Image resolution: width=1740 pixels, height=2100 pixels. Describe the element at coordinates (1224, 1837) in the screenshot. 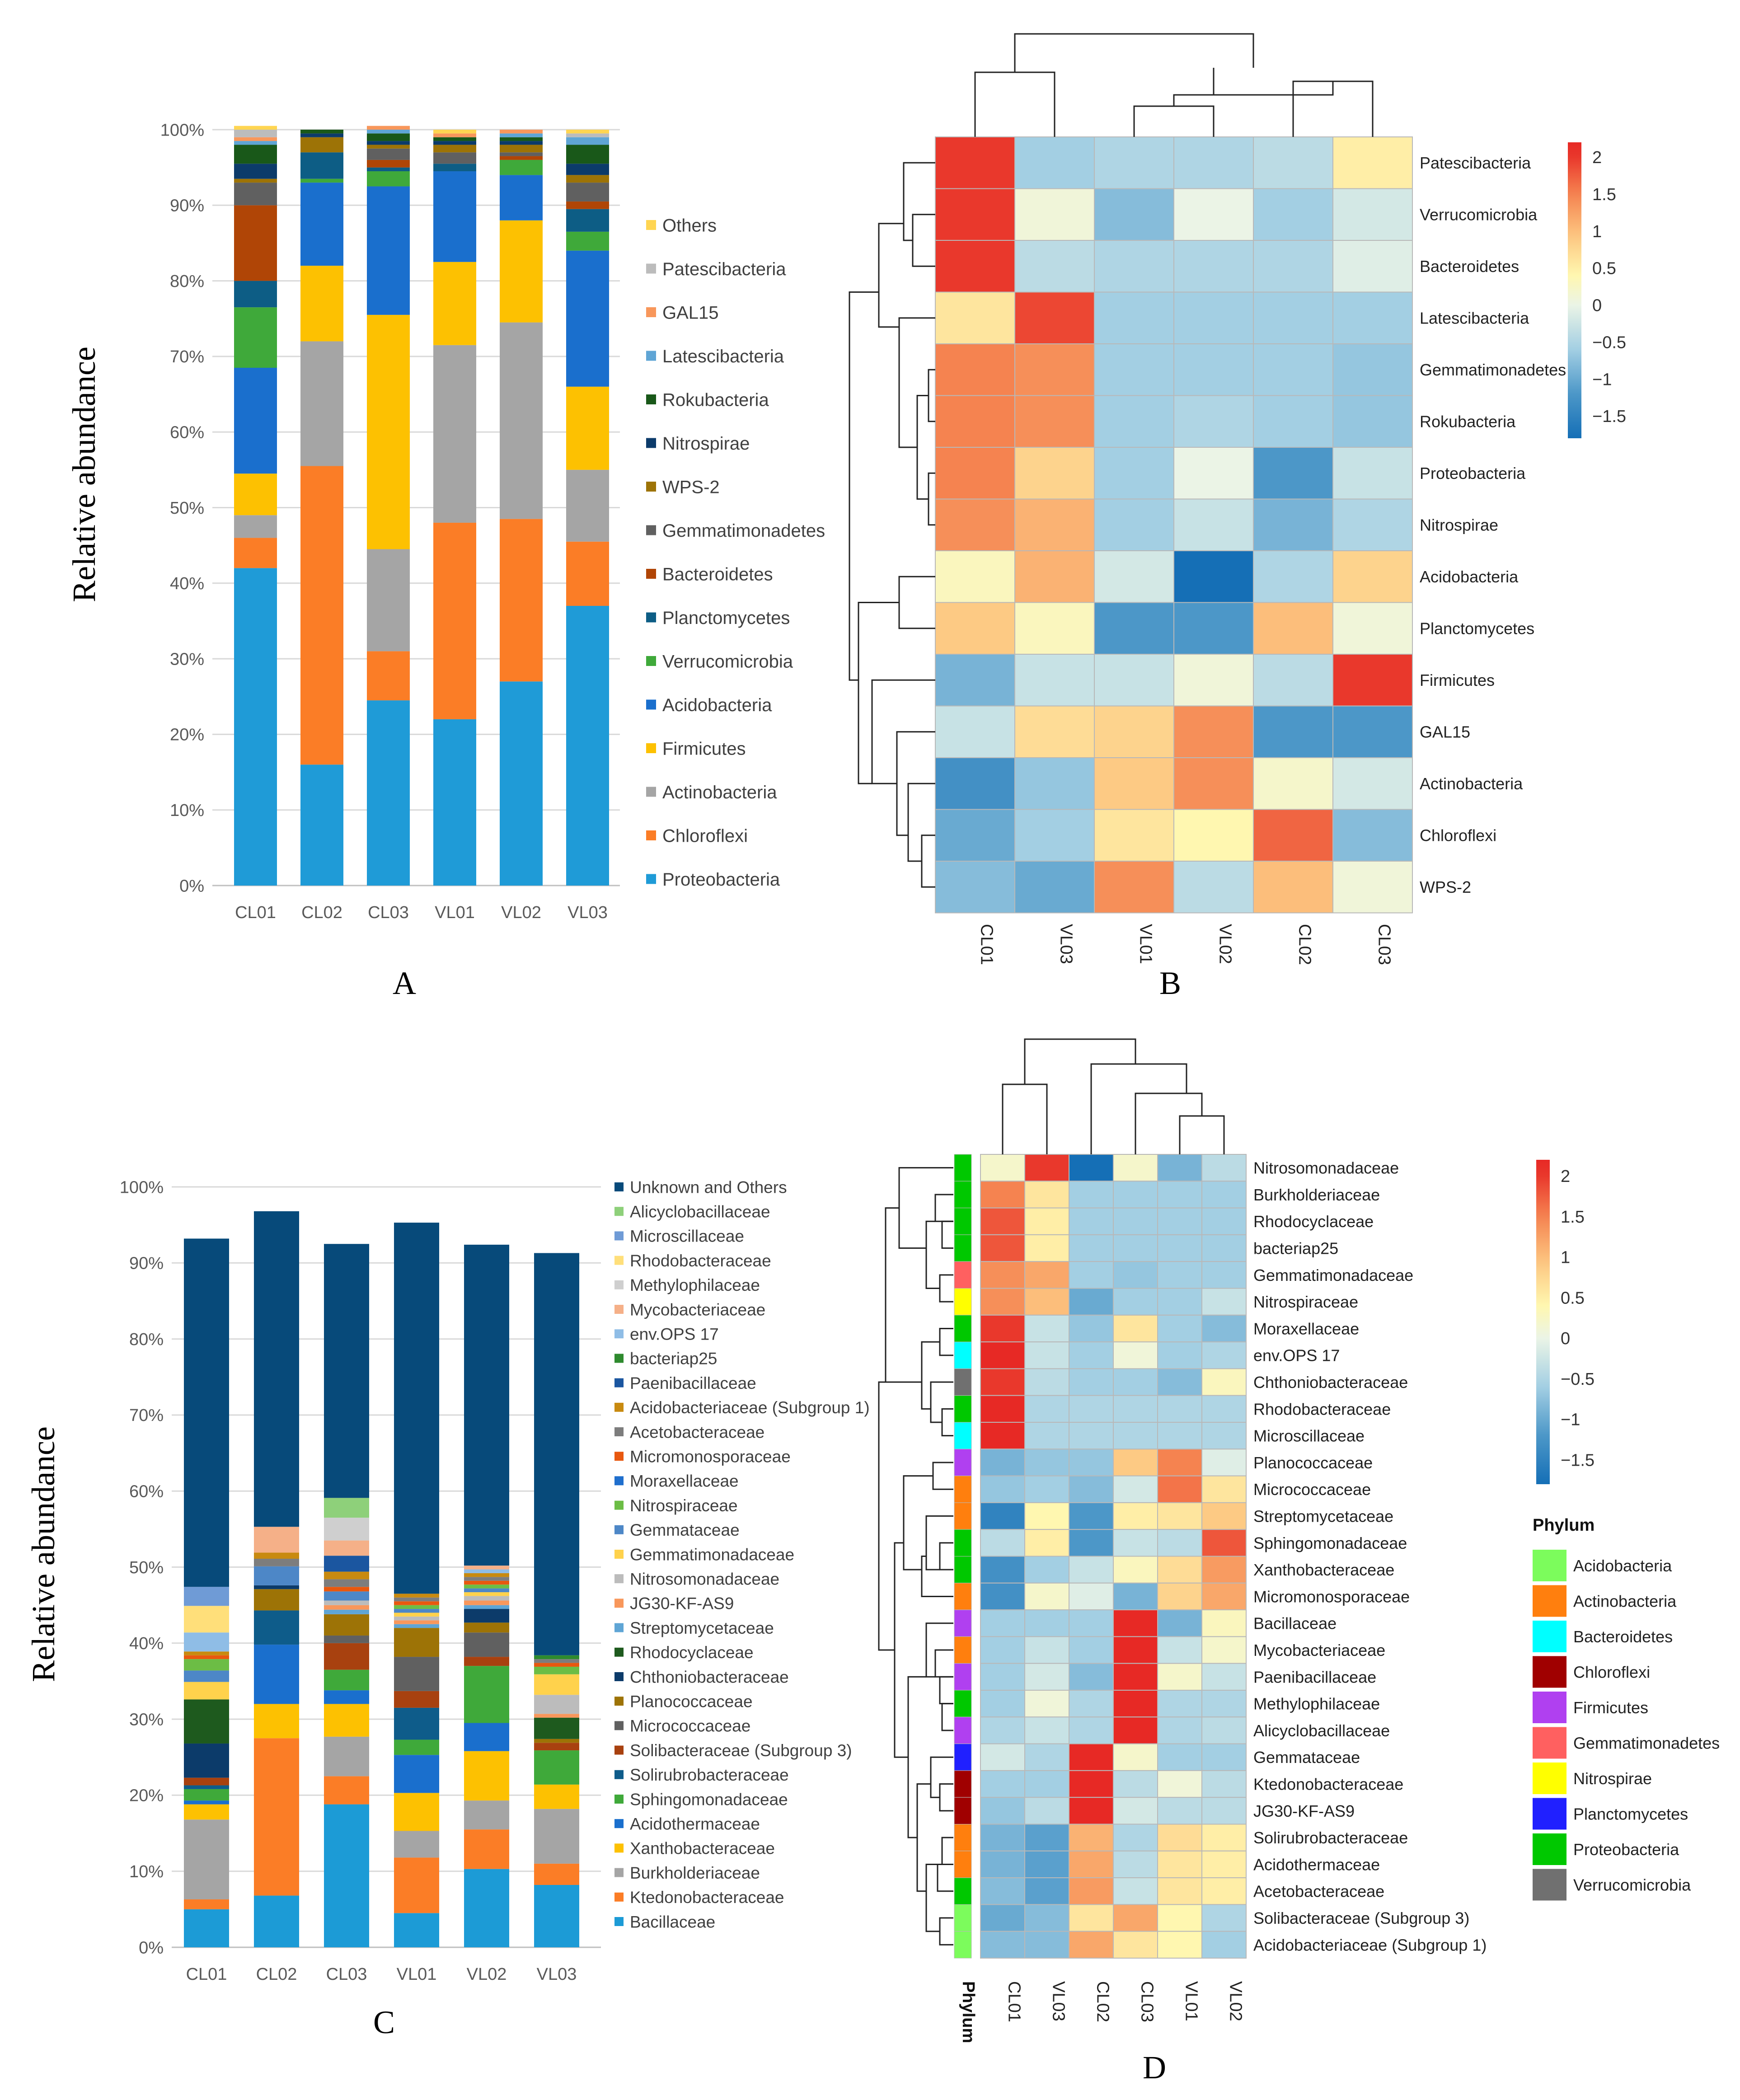

I see `heat-cell-solirubrobacteraceae-vl02` at that location.